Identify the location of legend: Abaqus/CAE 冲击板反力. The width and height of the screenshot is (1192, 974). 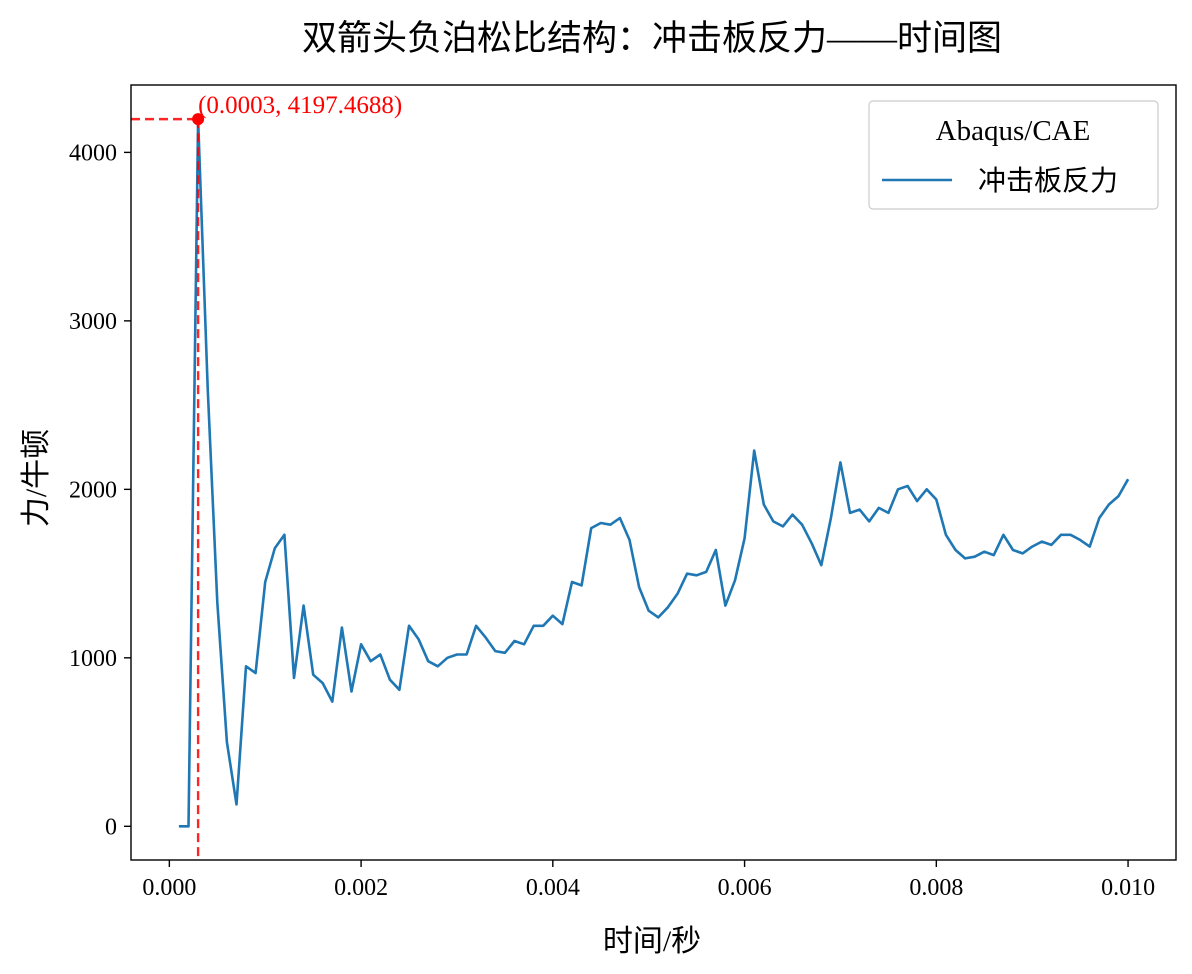
(1013, 155).